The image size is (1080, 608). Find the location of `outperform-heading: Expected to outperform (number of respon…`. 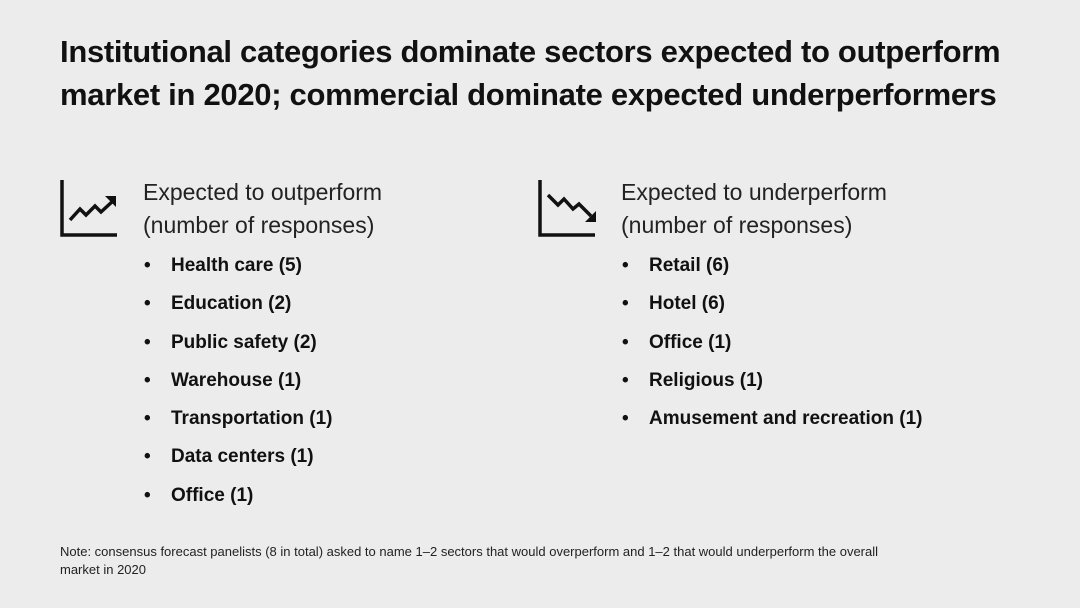

outperform-heading: Expected to outperform (number of respon… is located at coordinates (333, 209).